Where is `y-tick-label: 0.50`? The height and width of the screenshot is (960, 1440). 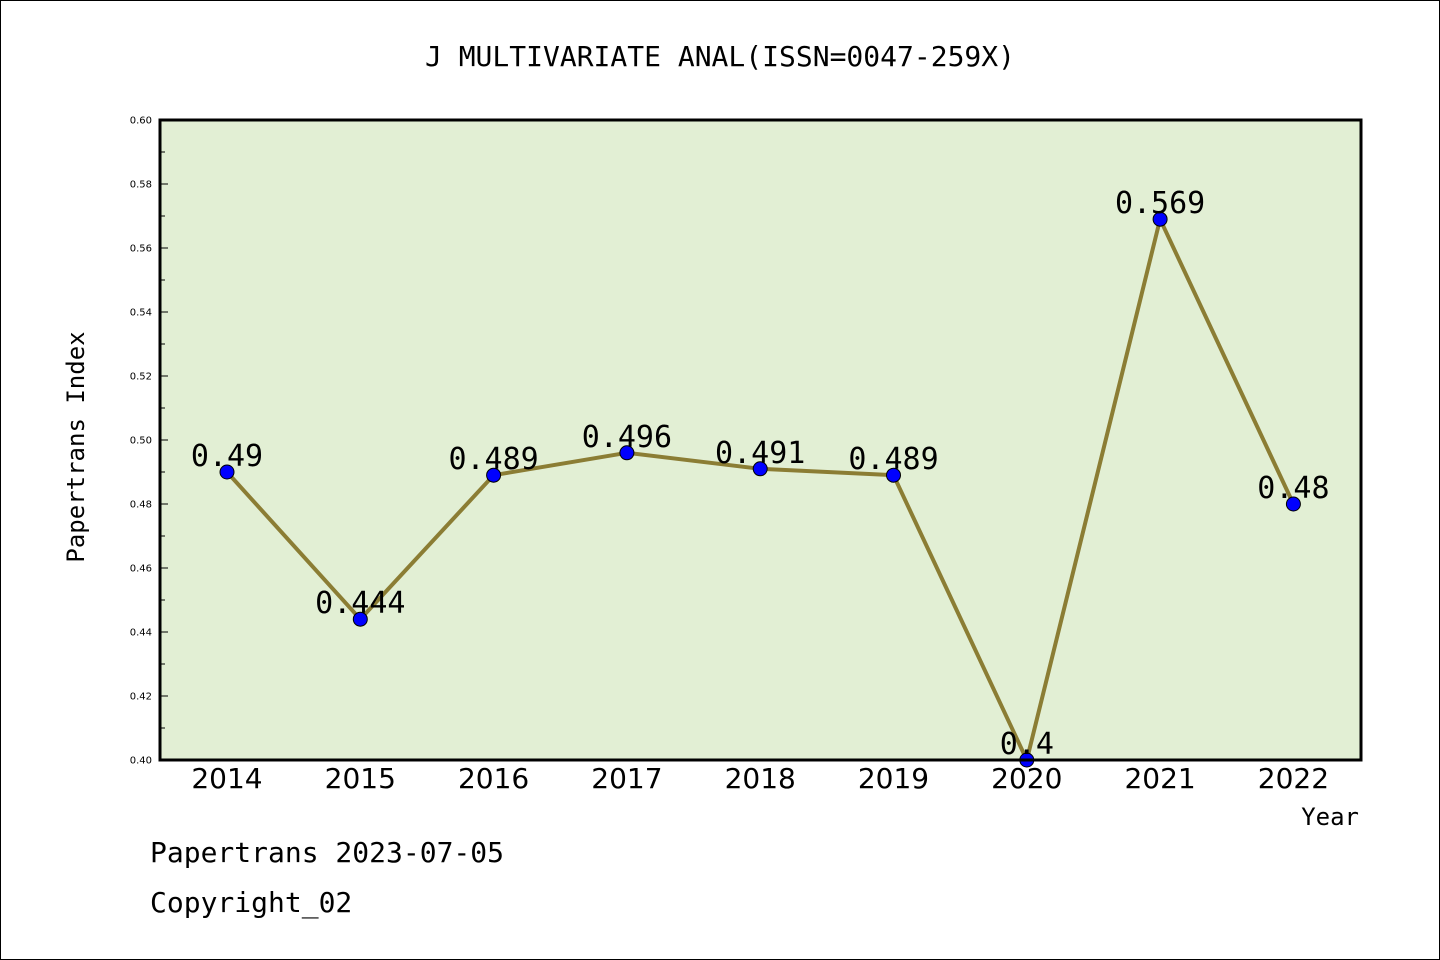
y-tick-label: 0.50 is located at coordinates (141, 441).